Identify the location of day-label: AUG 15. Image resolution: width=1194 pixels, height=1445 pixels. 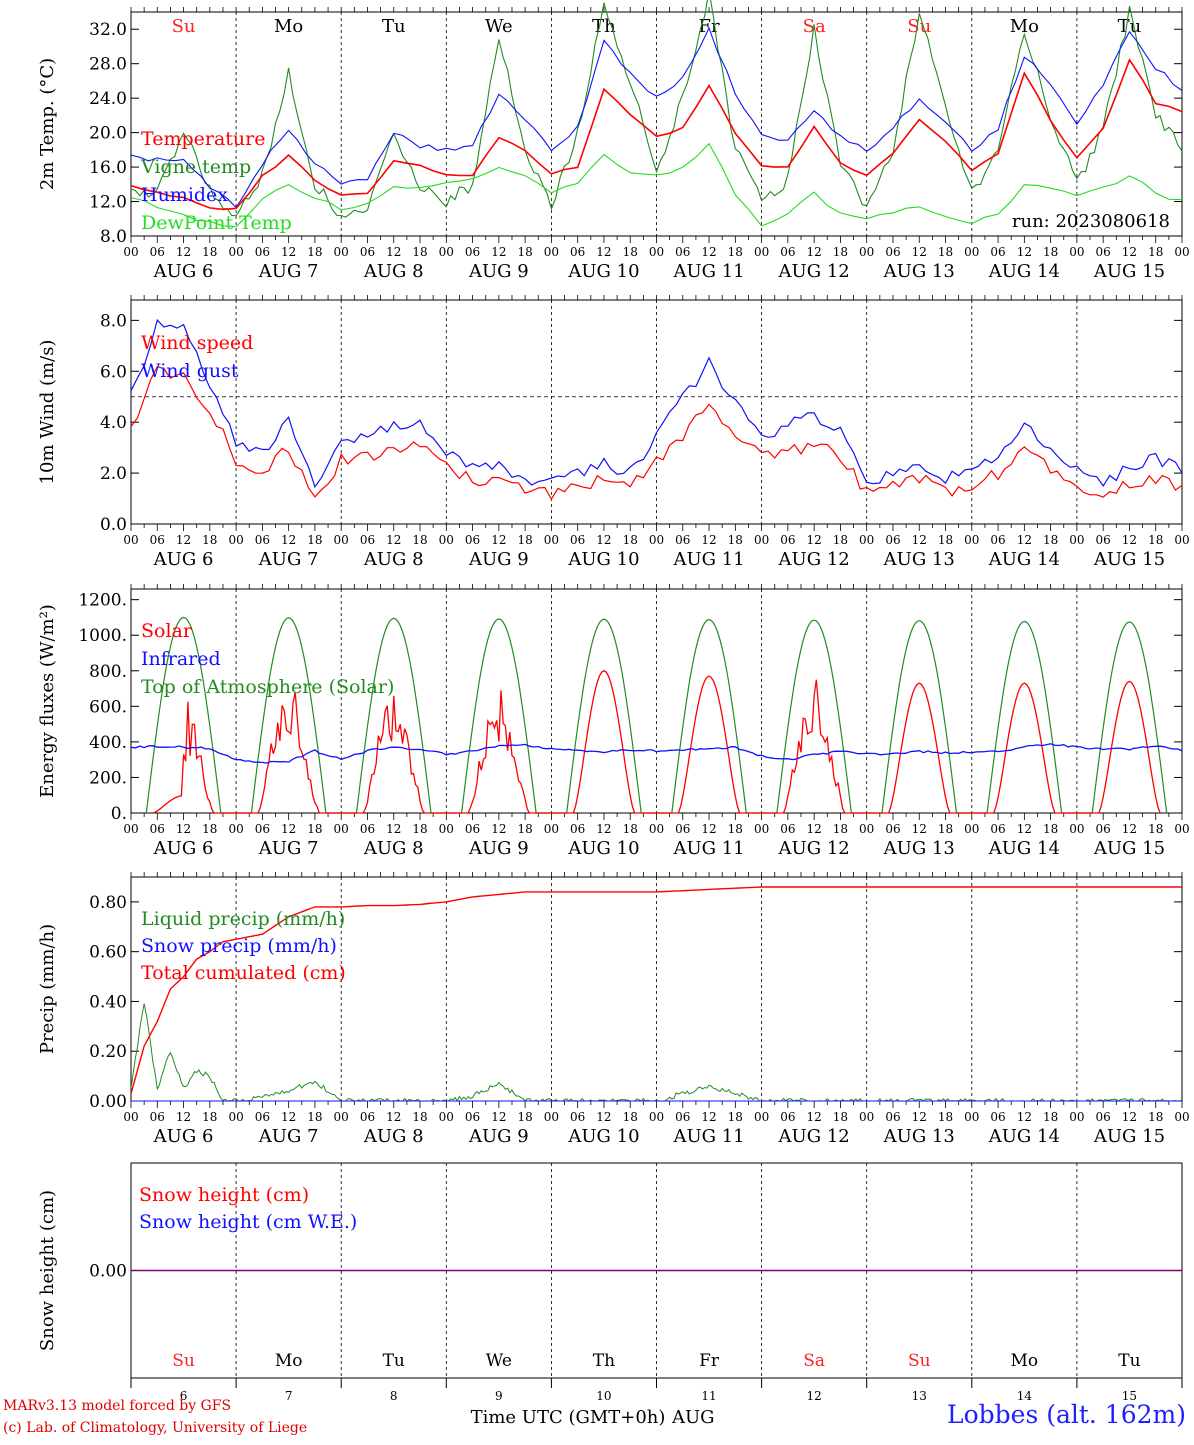
(1129, 559).